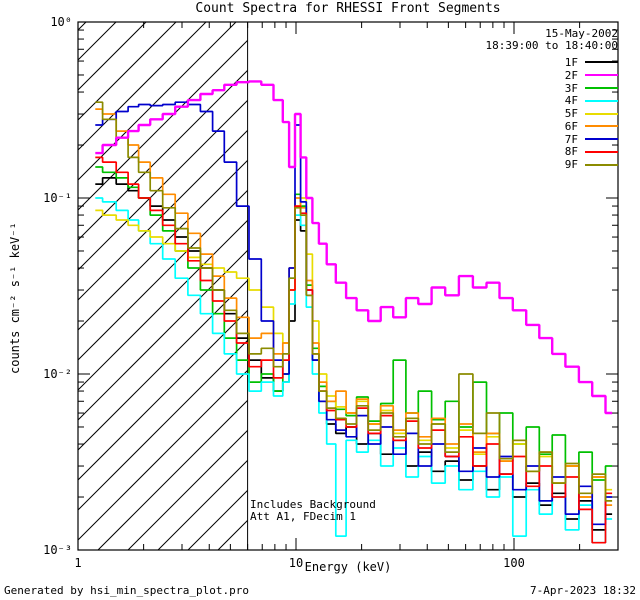  What do you see at coordinates (77, 563) in the screenshot?
I see `x-tick-label: 1` at bounding box center [77, 563].